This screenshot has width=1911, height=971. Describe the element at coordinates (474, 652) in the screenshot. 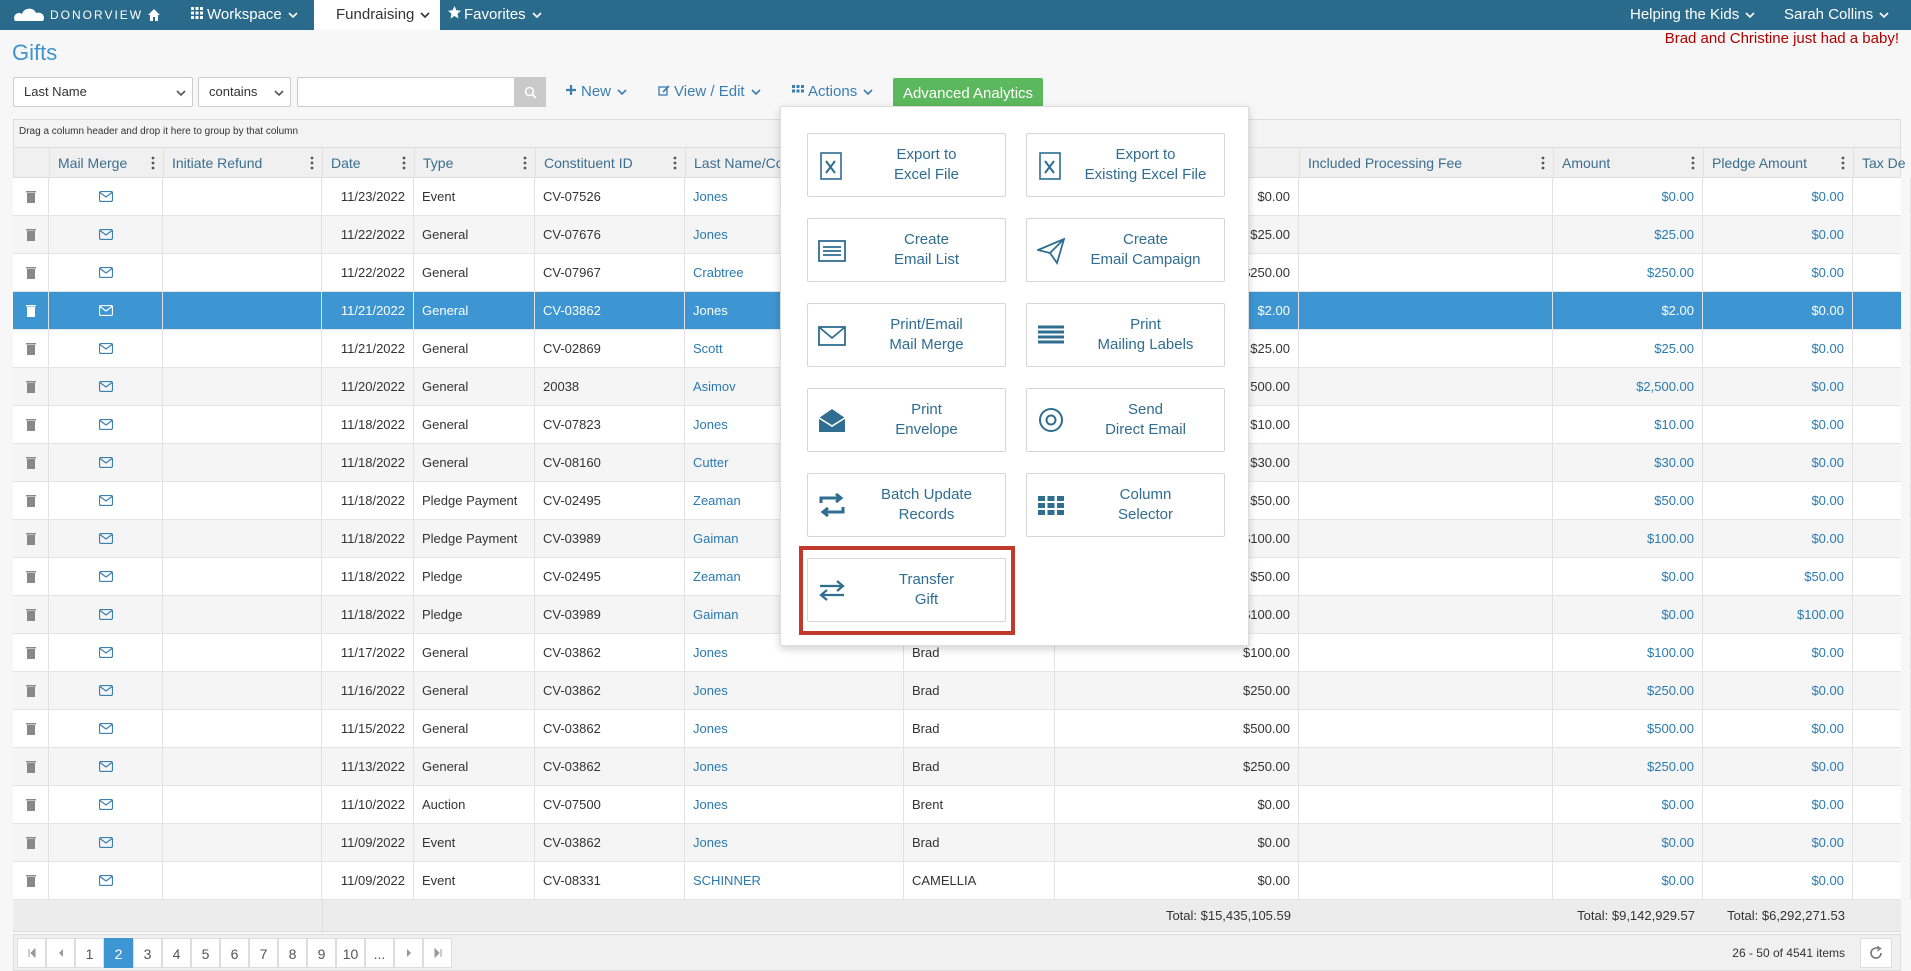

I see `cell: General` at that location.